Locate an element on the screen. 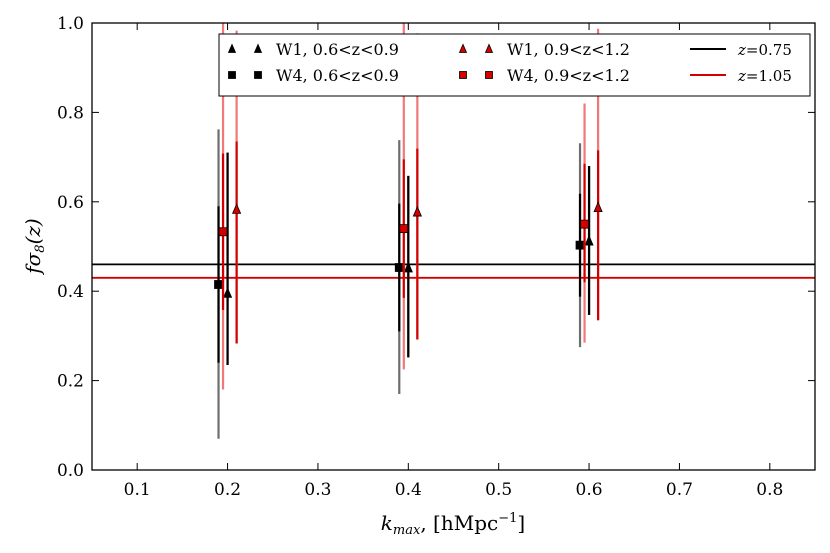  y-tick-label: 0.0 is located at coordinates (70, 471).